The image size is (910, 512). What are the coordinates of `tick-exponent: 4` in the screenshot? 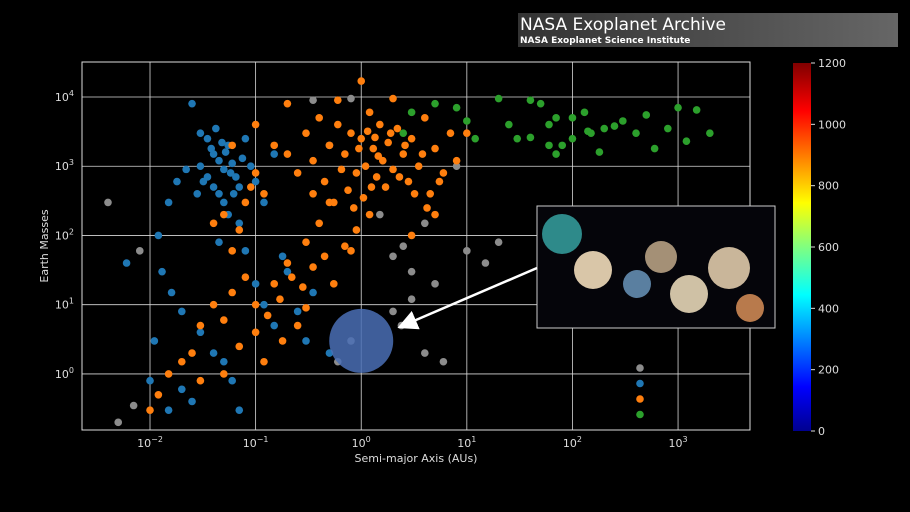 It's located at (71, 93).